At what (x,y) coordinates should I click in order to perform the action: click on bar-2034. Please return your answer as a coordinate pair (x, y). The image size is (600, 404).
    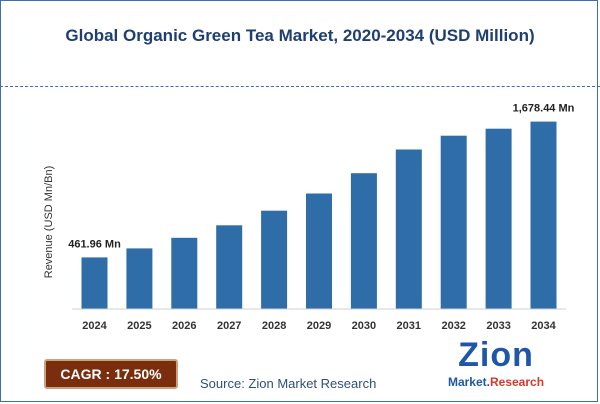
    Looking at the image, I should click on (543, 215).